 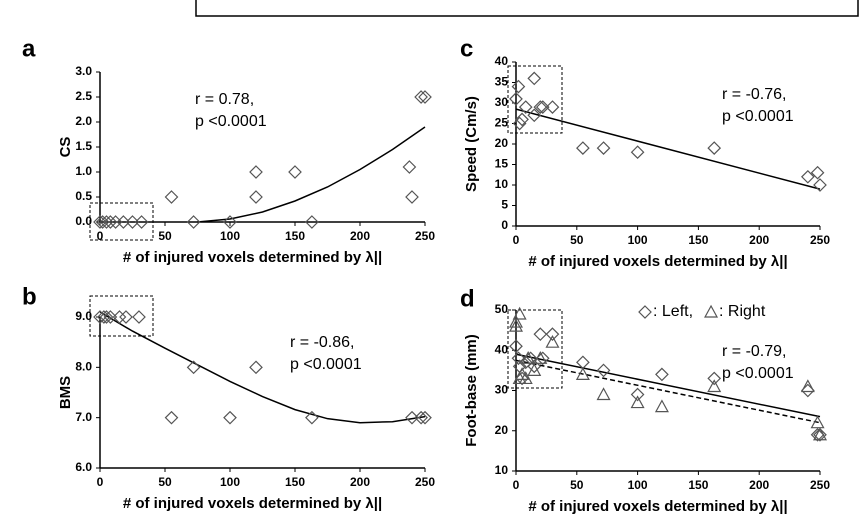 I want to click on y-tick-label: 9.0, so click(x=83, y=316).